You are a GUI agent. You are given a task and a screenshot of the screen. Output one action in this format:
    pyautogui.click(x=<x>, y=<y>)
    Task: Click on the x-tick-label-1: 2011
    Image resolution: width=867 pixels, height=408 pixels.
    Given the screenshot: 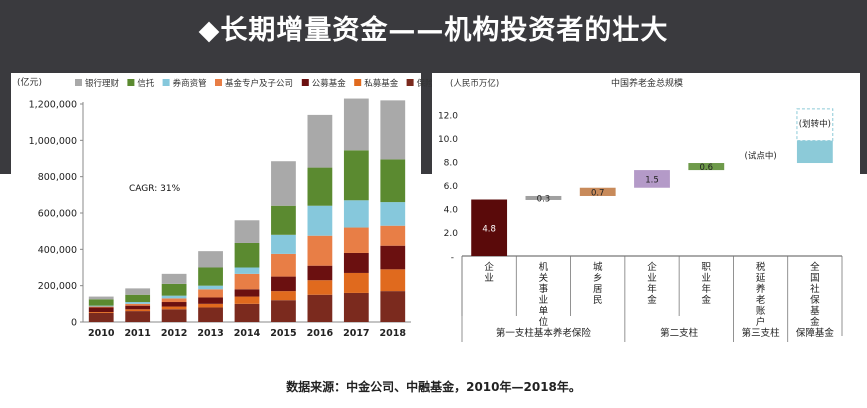 What is the action you would take?
    pyautogui.click(x=137, y=333)
    